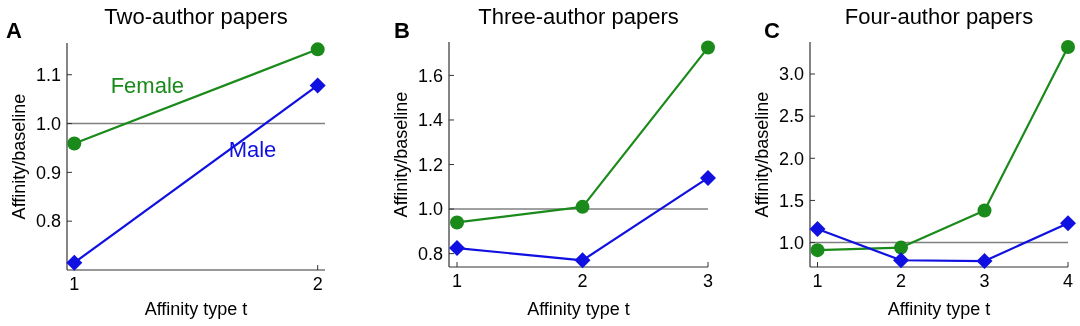  Describe the element at coordinates (14, 30) in the screenshot. I see `text: A` at that location.